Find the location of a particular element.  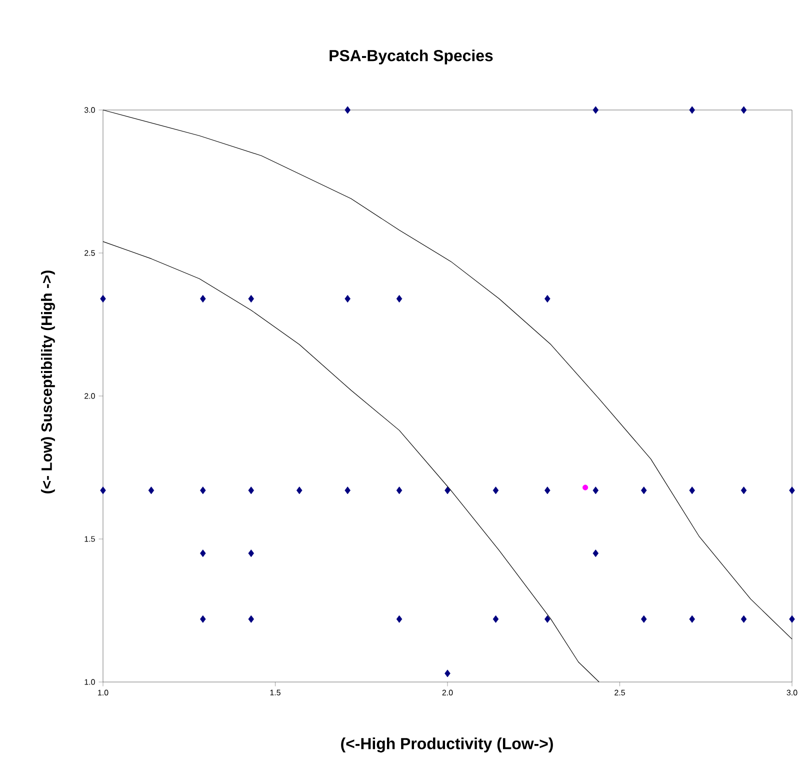

y-axis-title: (<- Low) Susceptibility (High ->) is located at coordinates (48, 382).